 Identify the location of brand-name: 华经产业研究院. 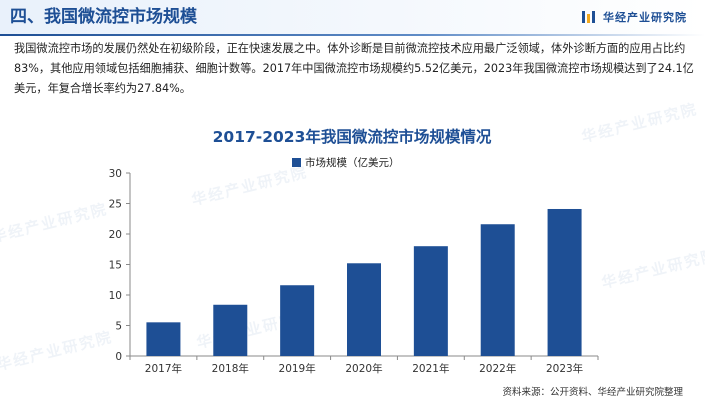
(645, 17).